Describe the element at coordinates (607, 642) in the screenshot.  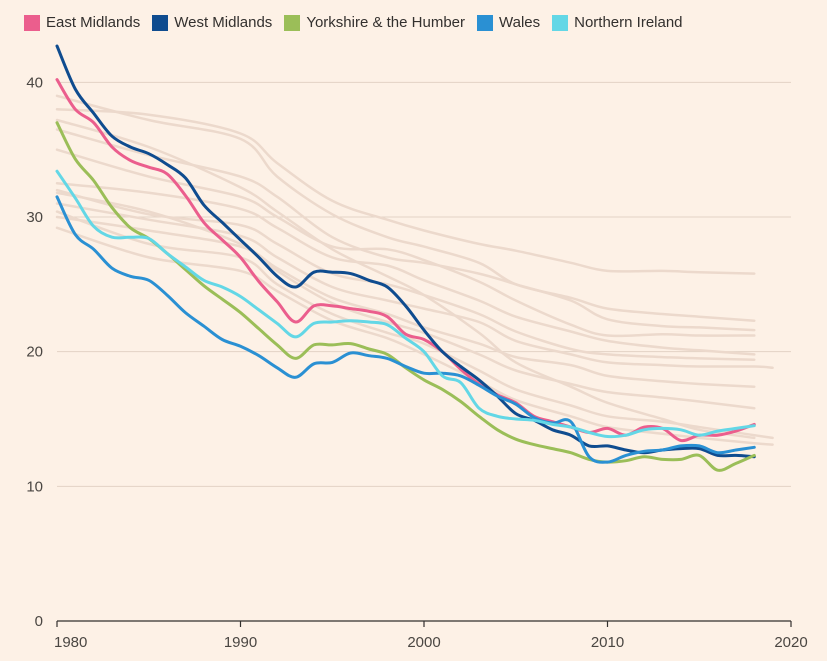
I see `x-tick-label: 2010` at that location.